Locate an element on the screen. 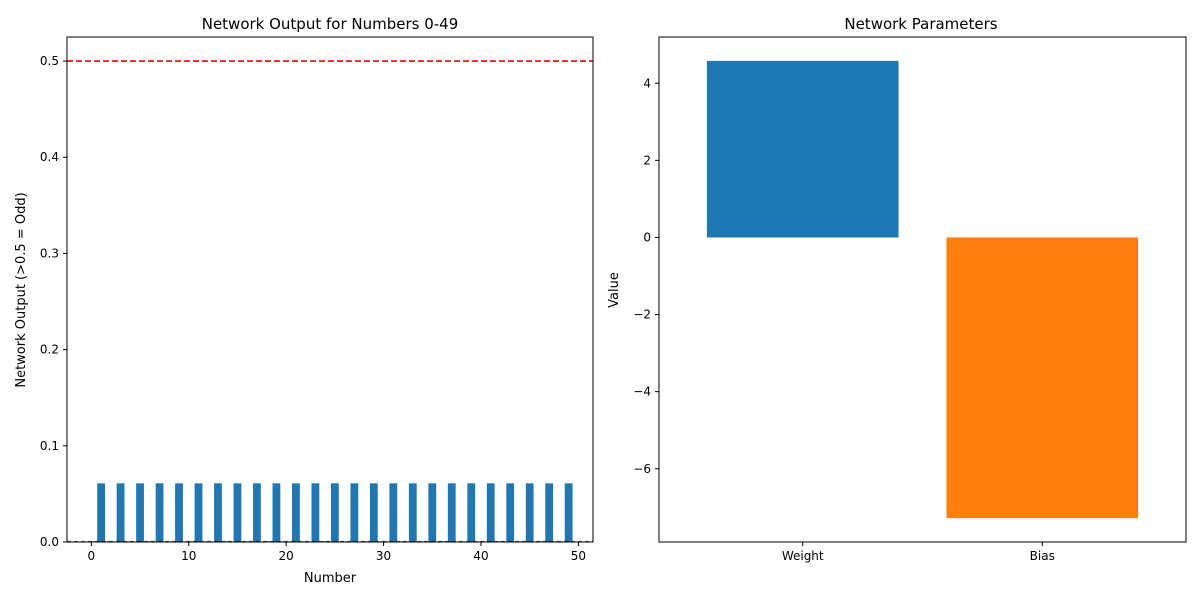  y-tick-label: 4 is located at coordinates (647, 83).